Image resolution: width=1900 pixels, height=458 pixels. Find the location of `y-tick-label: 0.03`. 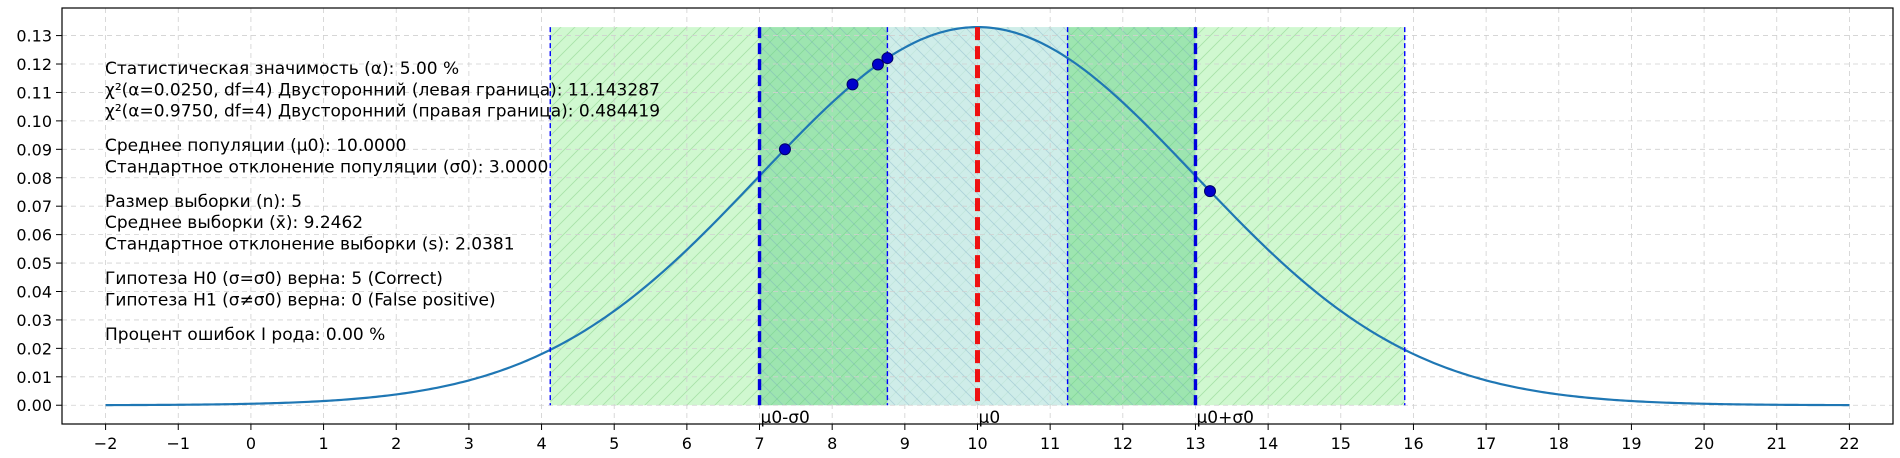

y-tick-label: 0.03 is located at coordinates (34, 320).